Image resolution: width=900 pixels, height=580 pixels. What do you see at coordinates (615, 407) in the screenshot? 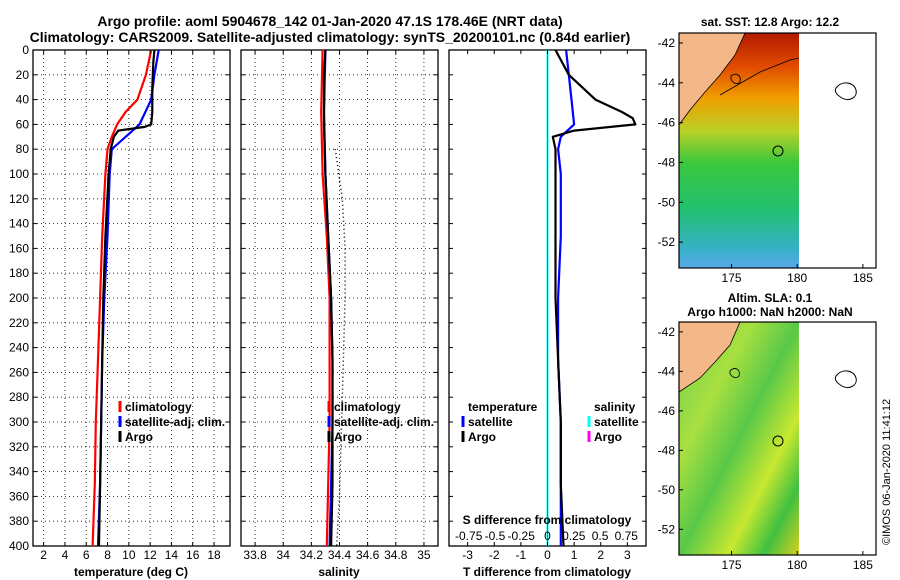
I see `legend-title-salinity: salinity` at bounding box center [615, 407].